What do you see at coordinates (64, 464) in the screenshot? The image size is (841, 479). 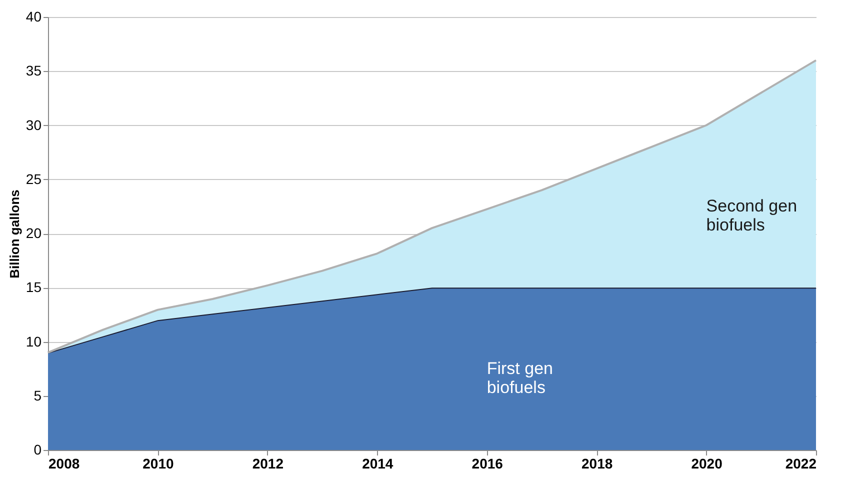 I see `x-tick-label: 2008` at bounding box center [64, 464].